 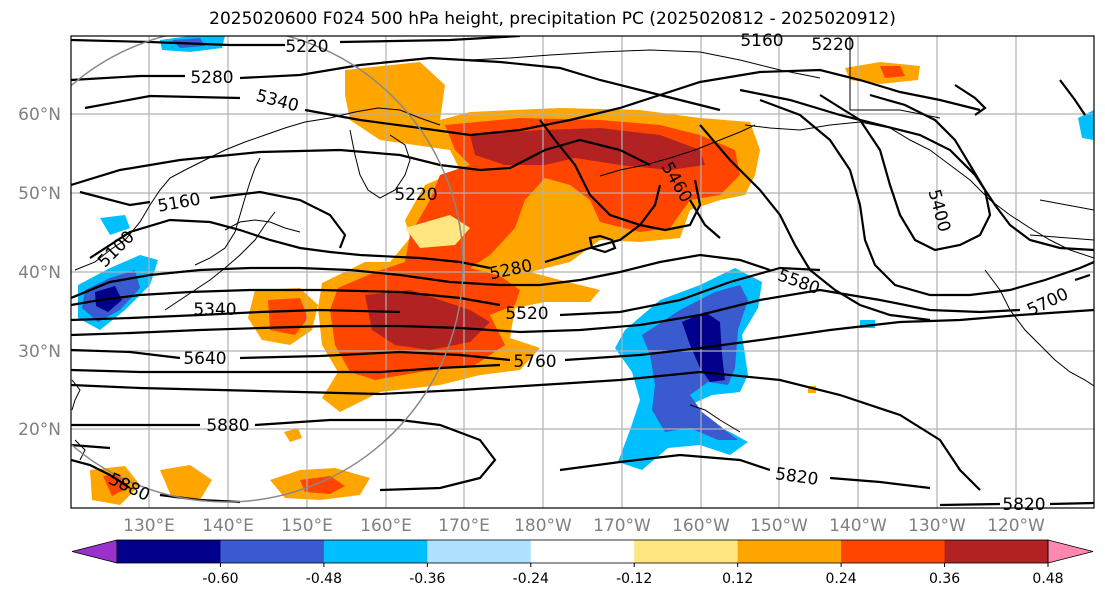 I want to click on colorbar-tick-label: -0.24, so click(x=531, y=579).